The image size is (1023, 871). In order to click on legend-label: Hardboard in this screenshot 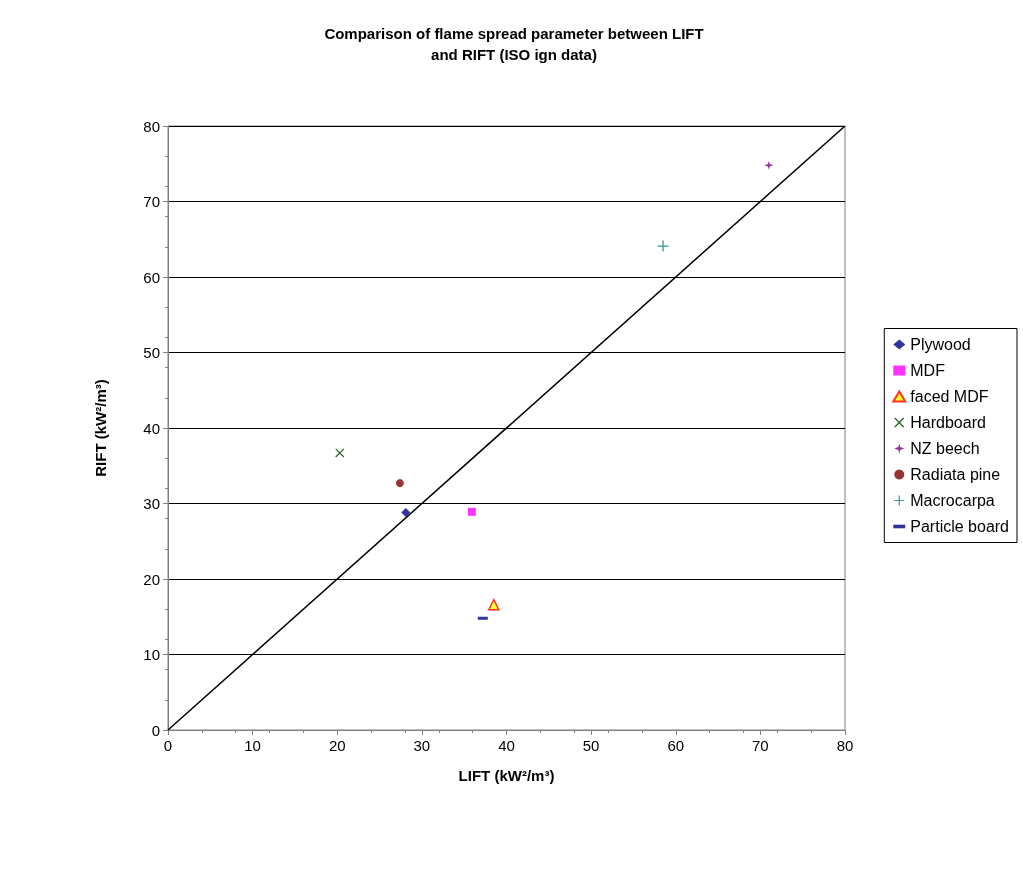, I will do `click(948, 422)`.